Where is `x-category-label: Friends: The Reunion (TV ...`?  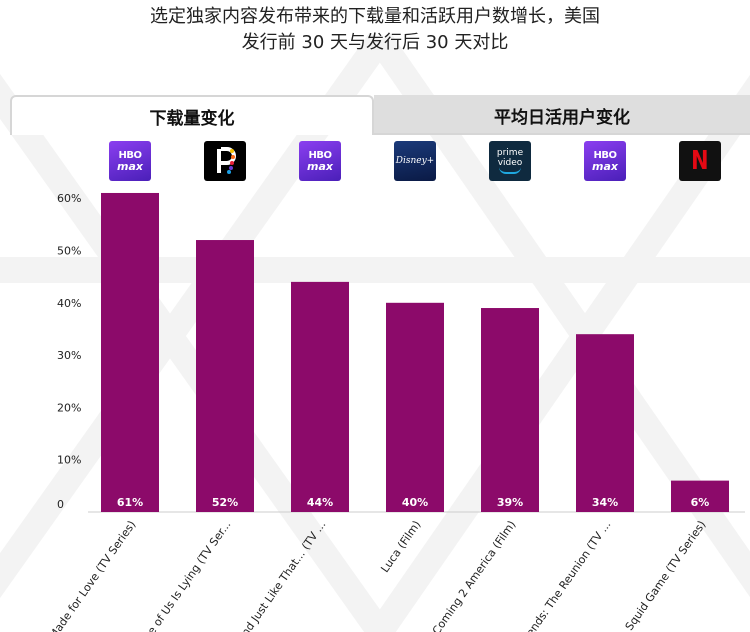
x-category-label: Friends: The Reunion (TV ... is located at coordinates (564, 575).